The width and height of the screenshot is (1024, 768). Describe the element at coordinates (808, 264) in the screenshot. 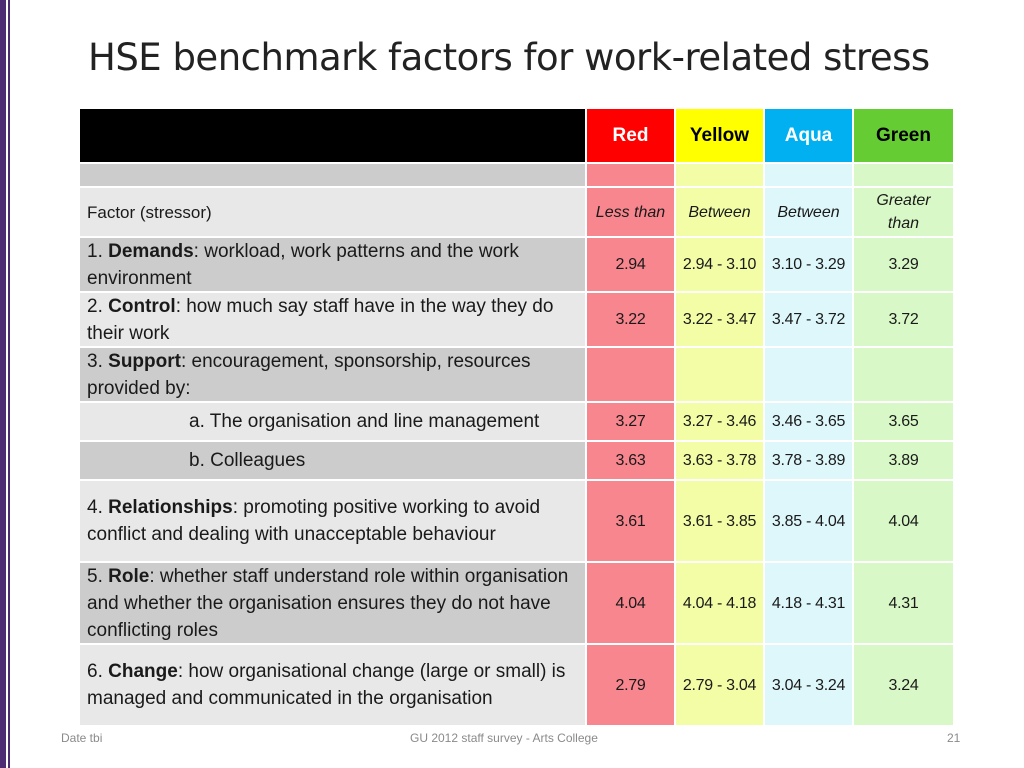

I see `demands-aqua: 3.10 - 3.29` at that location.